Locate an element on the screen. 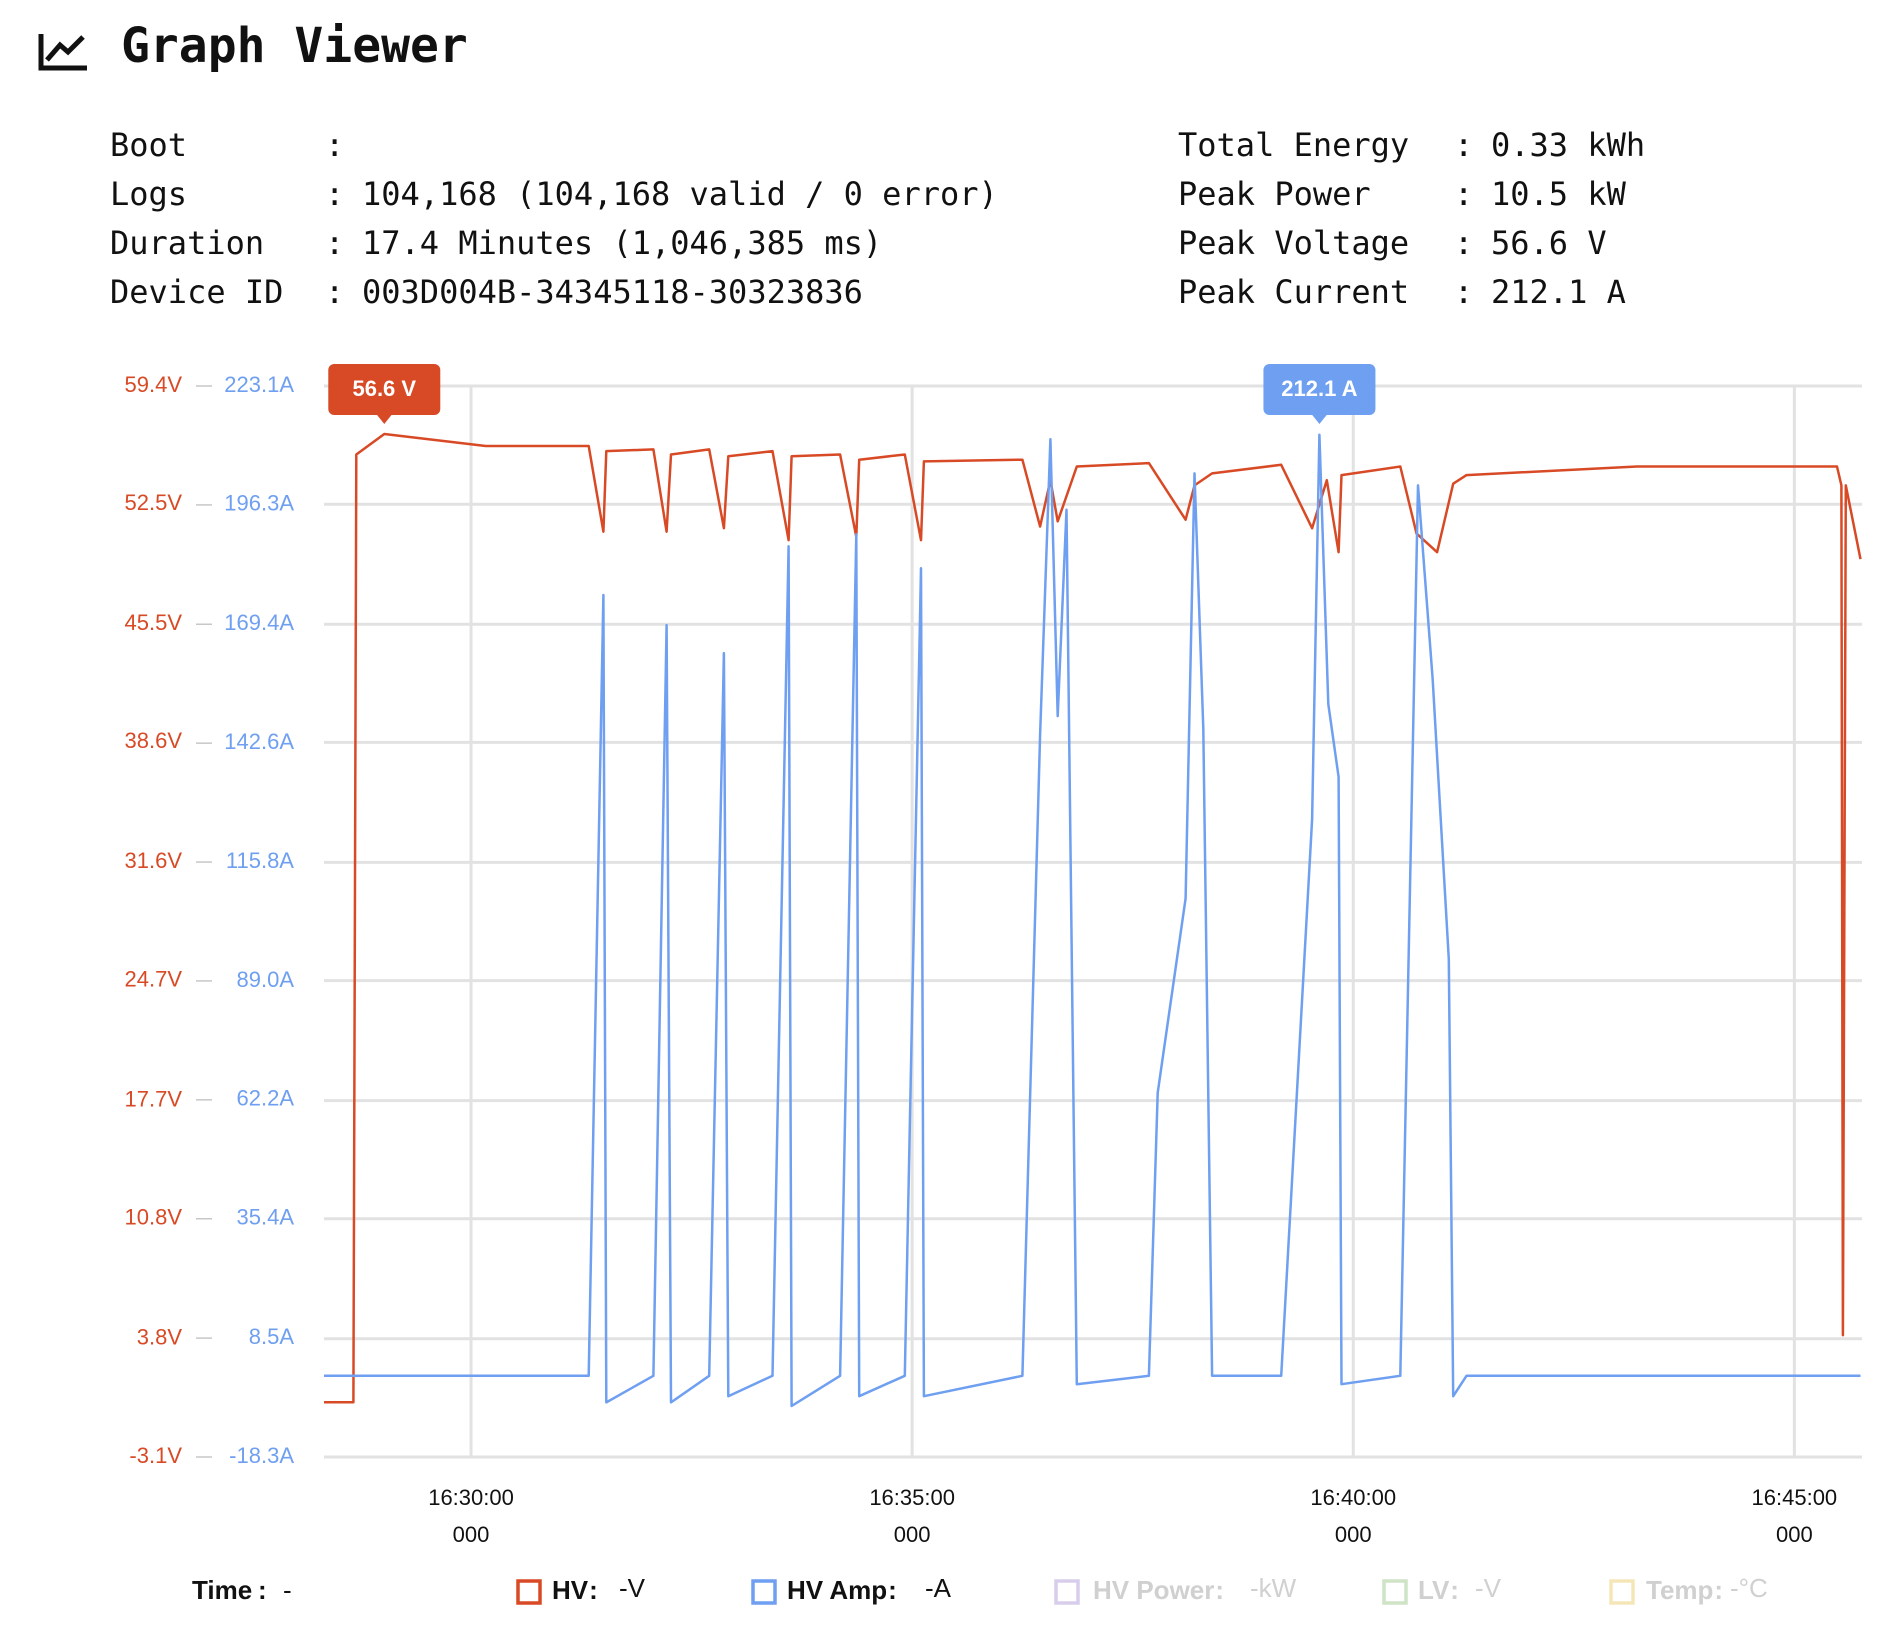  y2-tick-label: 169.4A is located at coordinates (259, 622).